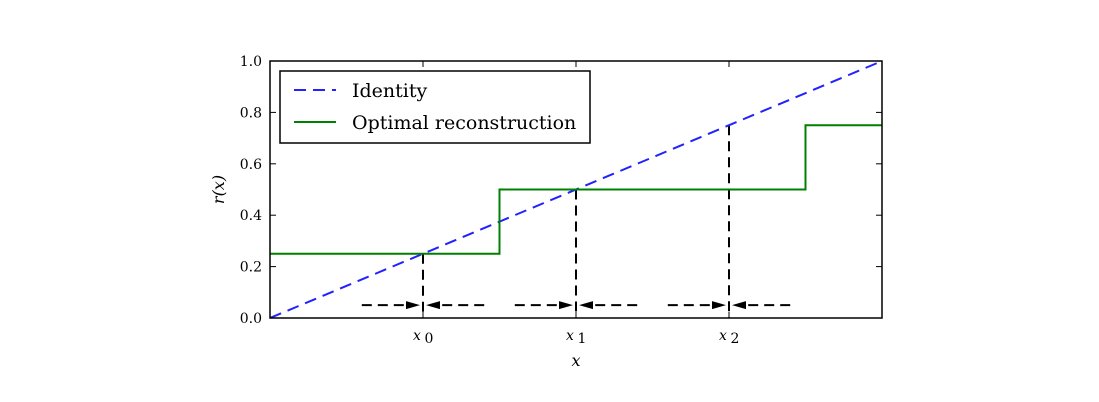  Describe the element at coordinates (251, 268) in the screenshot. I see `y-tick-label: 0.2` at that location.